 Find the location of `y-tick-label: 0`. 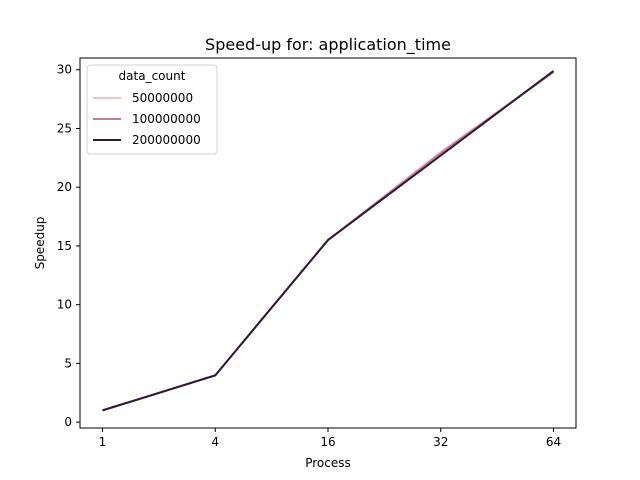

y-tick-label: 0 is located at coordinates (68, 422).